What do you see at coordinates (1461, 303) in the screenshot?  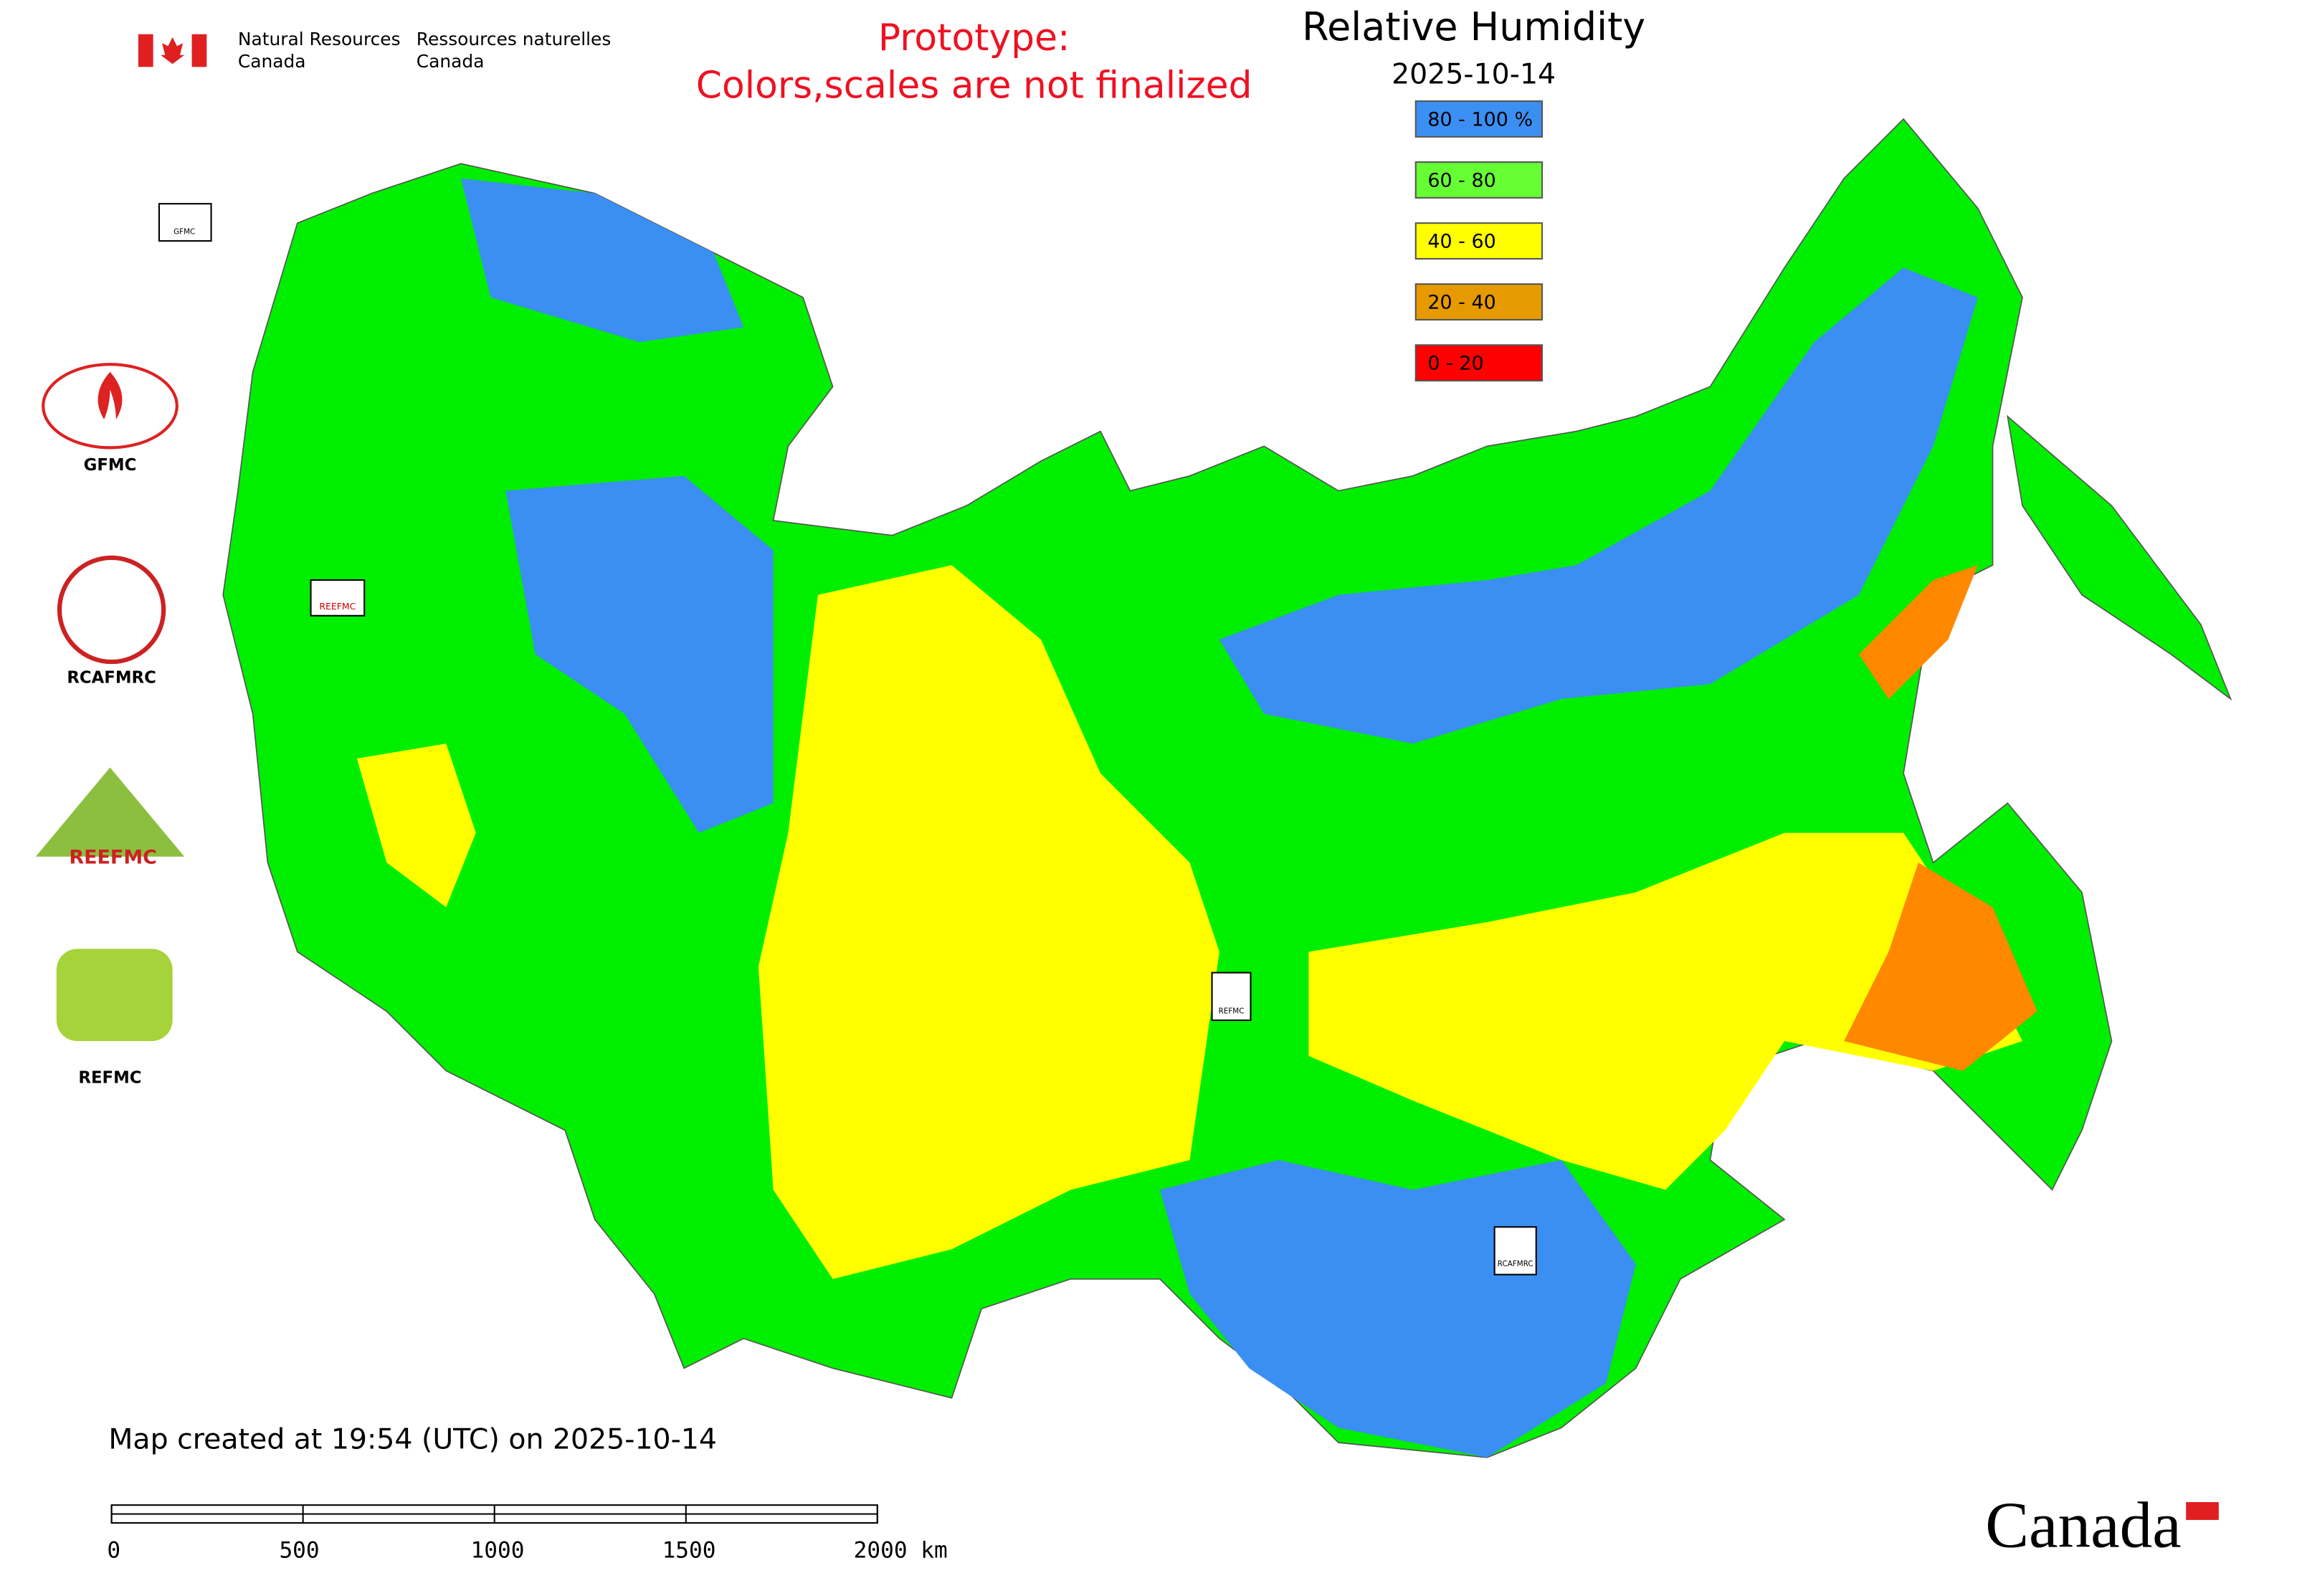 I see `legend-label: 20 - 40` at bounding box center [1461, 303].